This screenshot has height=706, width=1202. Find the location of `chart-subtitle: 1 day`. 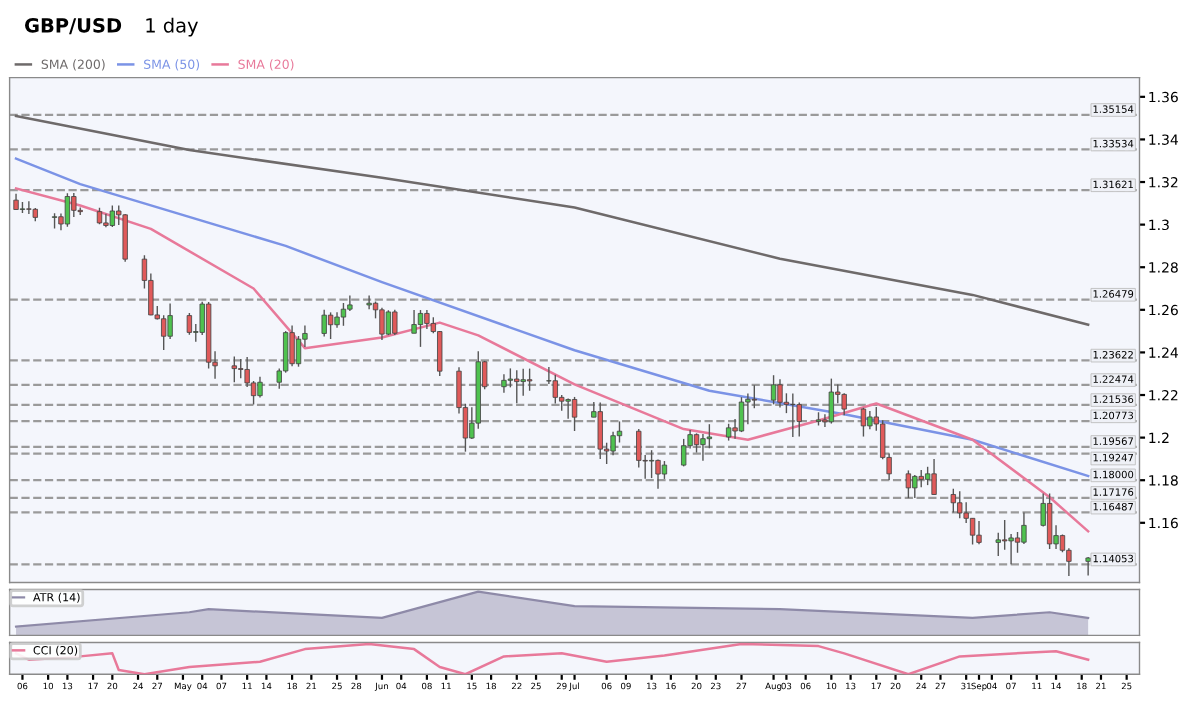

chart-subtitle: 1 day is located at coordinates (172, 27).